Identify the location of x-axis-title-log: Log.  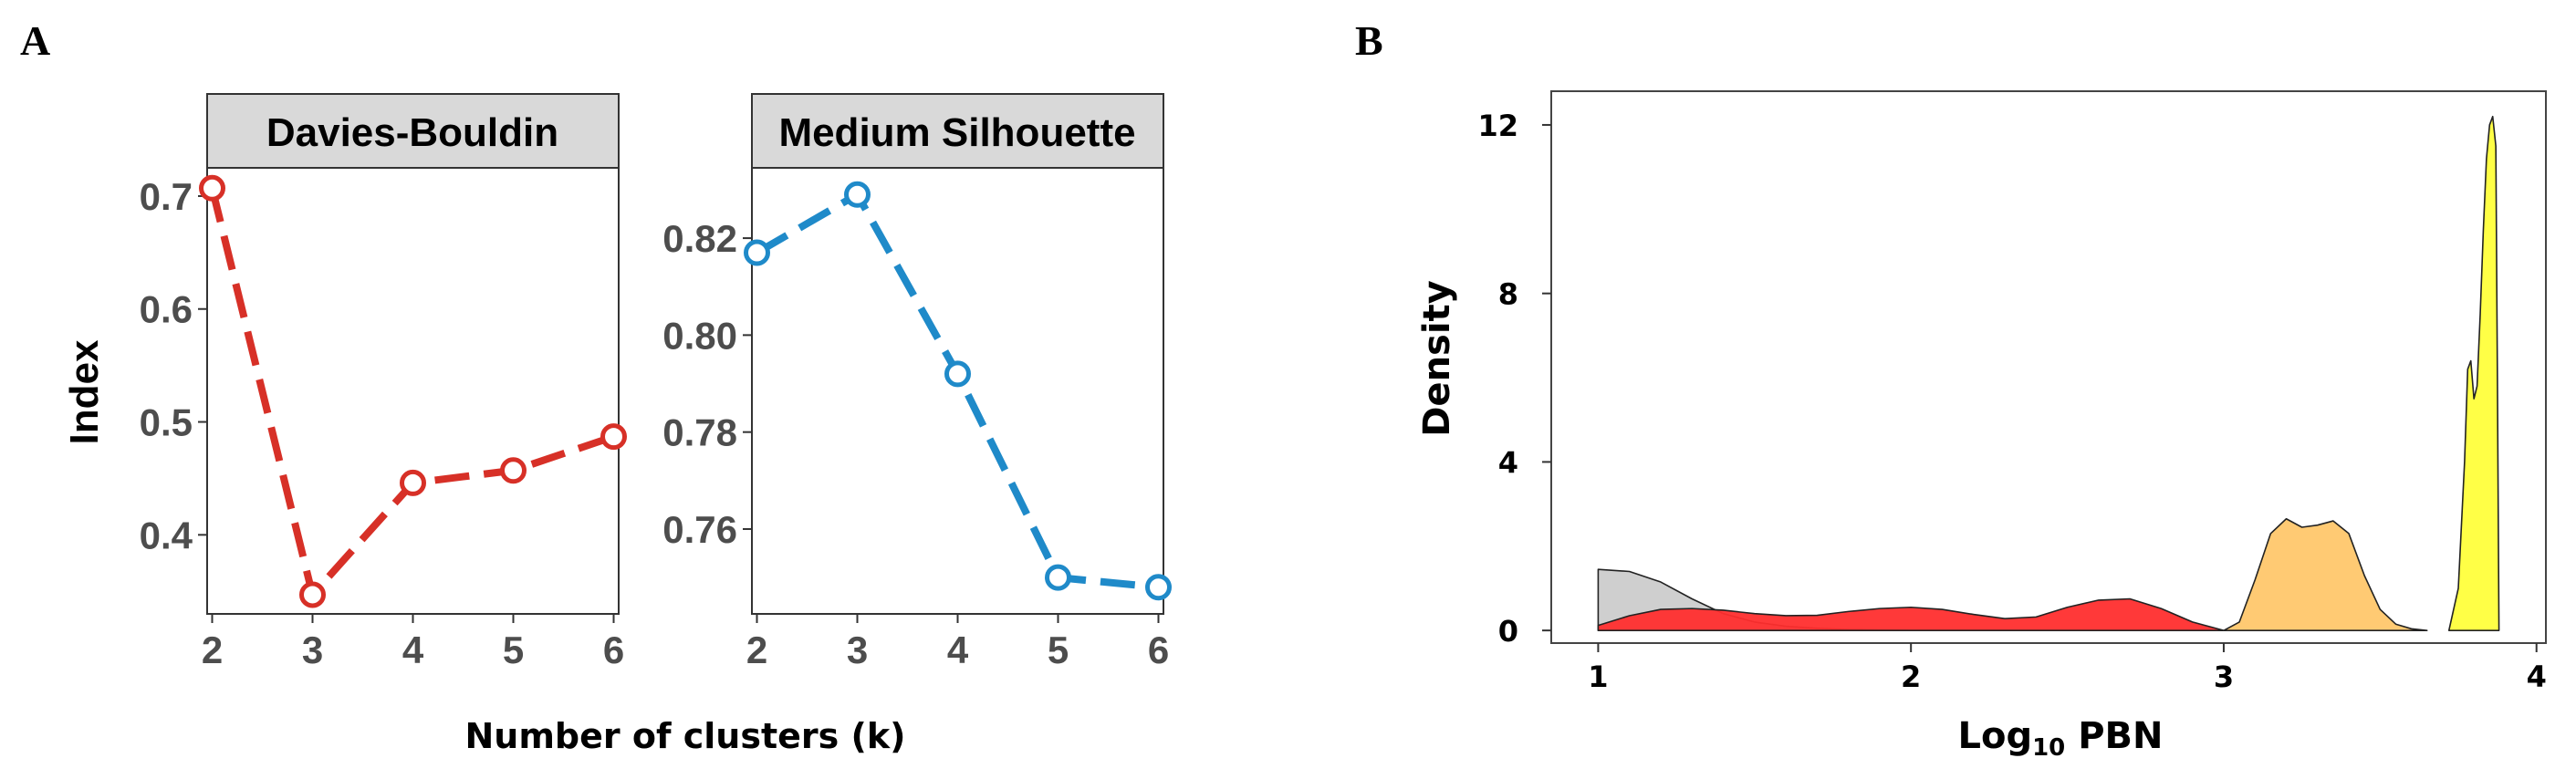
(1994, 736).